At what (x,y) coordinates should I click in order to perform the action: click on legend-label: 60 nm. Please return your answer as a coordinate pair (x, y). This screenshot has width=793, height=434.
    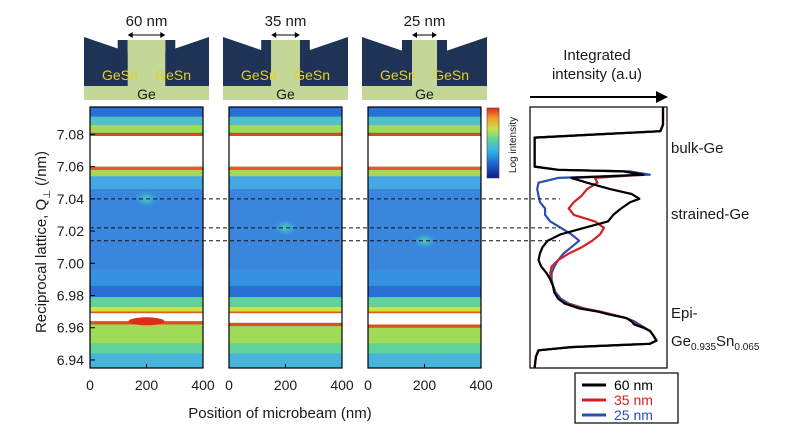
    Looking at the image, I should click on (633, 385).